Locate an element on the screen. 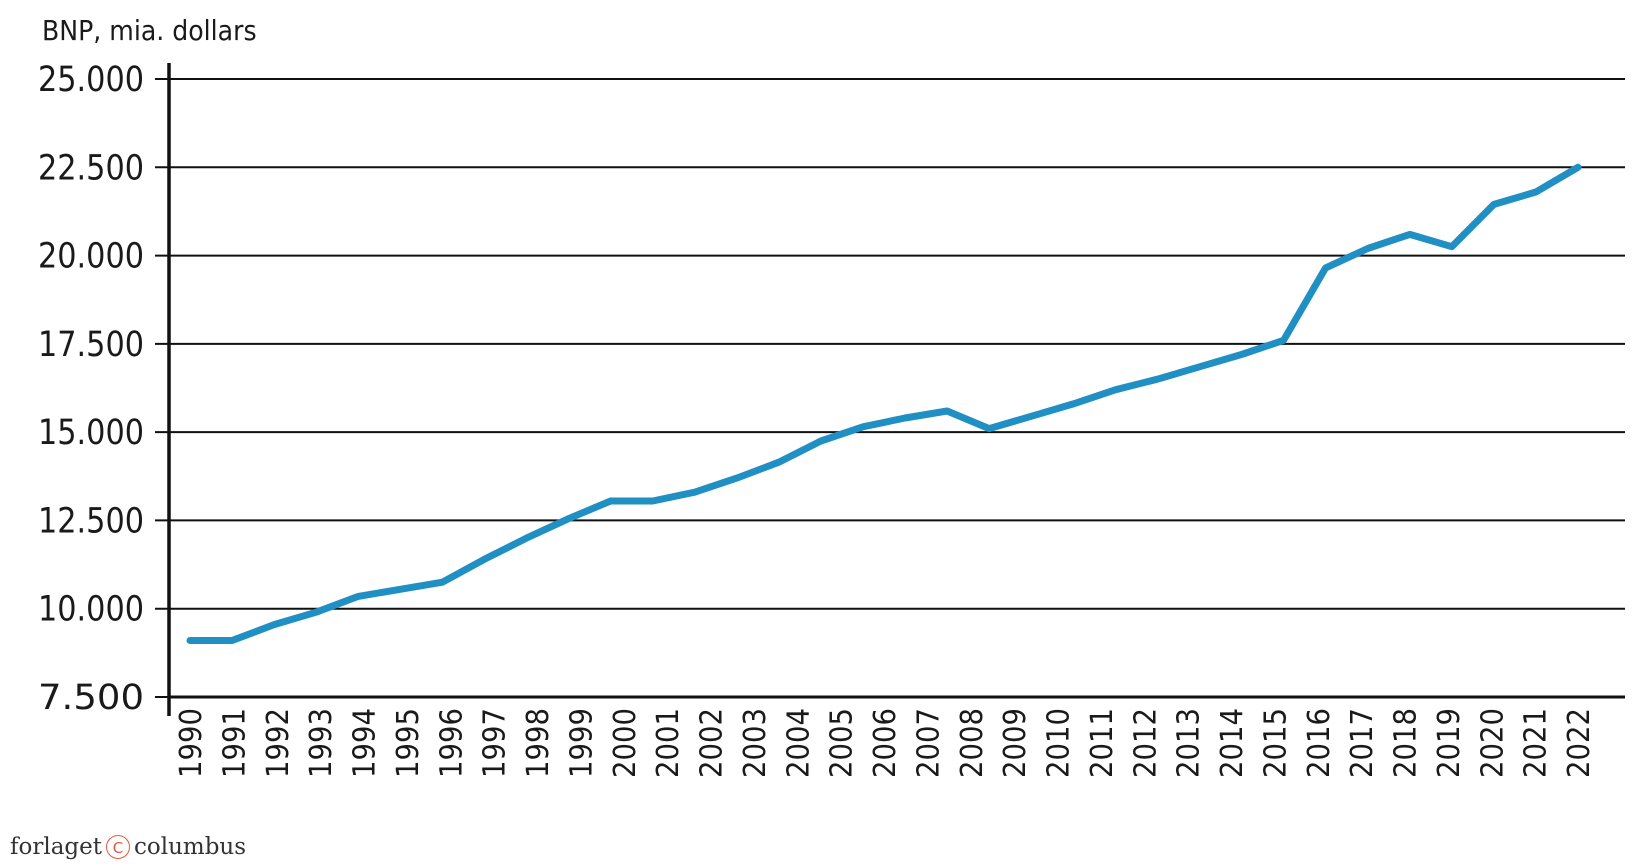 This screenshot has width=1632, height=868. xtick-label-2019: 2019 is located at coordinates (1449, 743).